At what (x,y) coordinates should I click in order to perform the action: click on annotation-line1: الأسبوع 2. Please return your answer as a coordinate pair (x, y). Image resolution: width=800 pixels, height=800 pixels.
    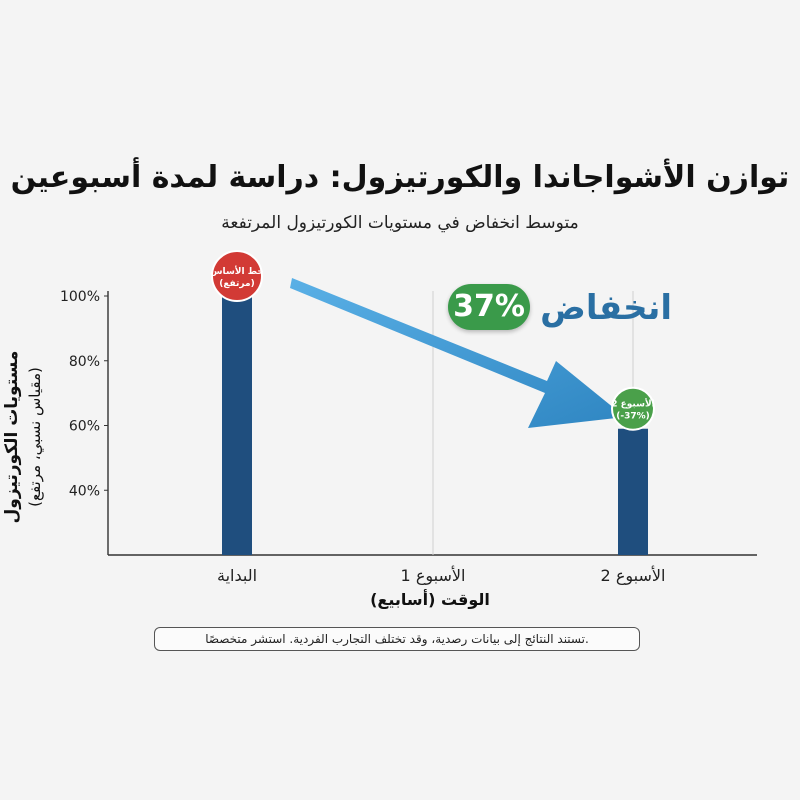
    Looking at the image, I should click on (633, 404).